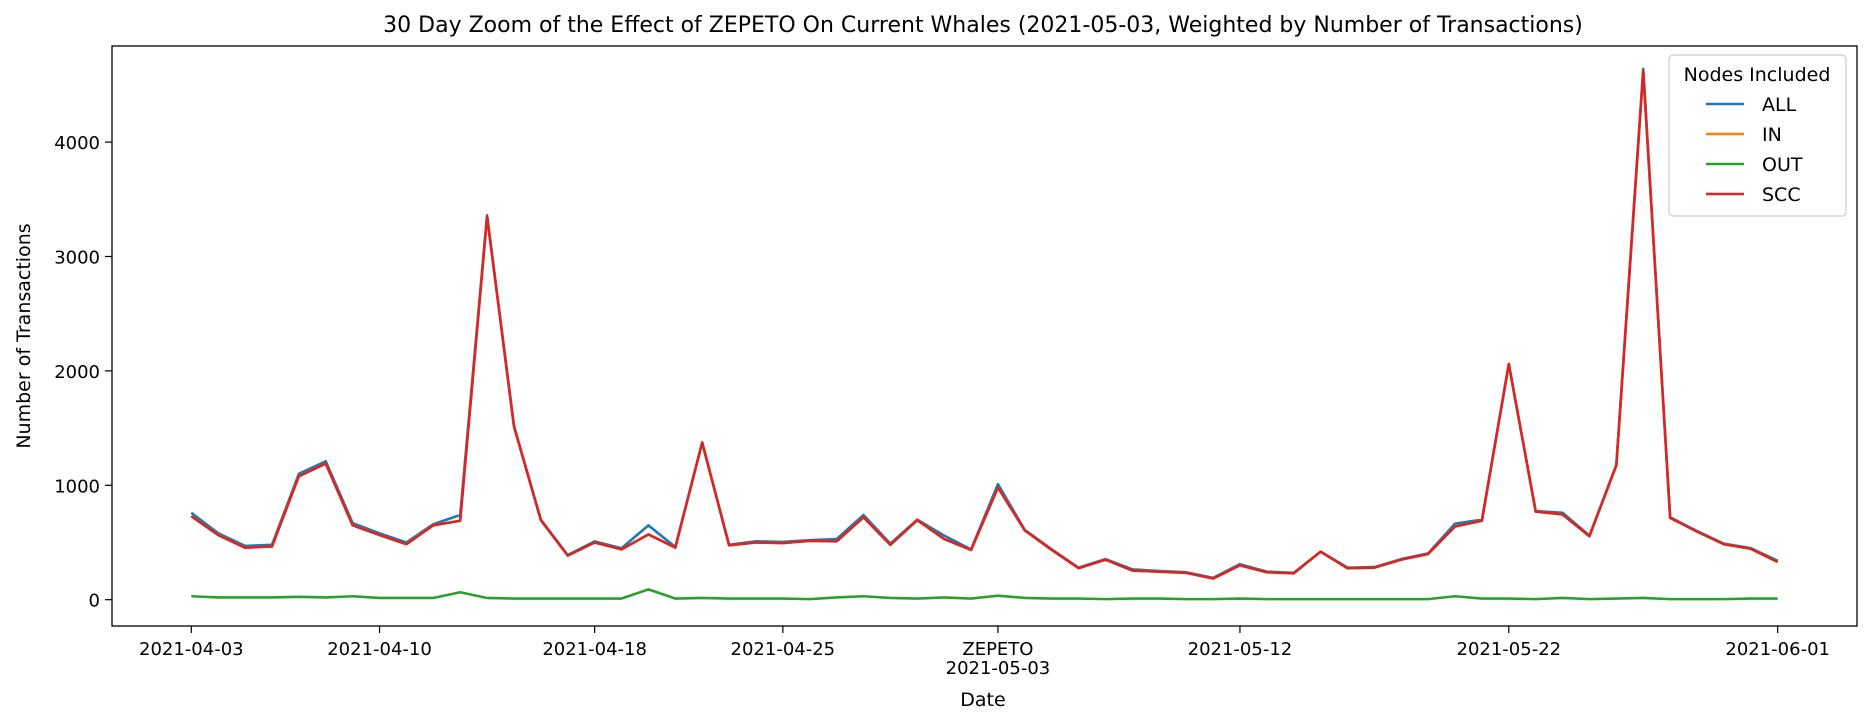 Image resolution: width=1869 pixels, height=725 pixels. I want to click on legend: Nodes Included ALL IN OUT SCC, so click(1757, 135).